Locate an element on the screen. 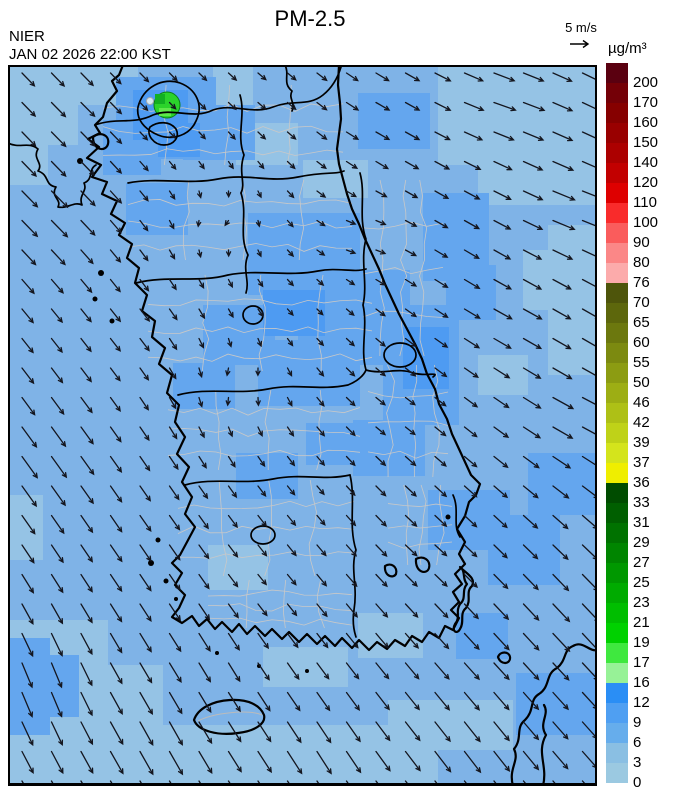  colorbar-tick-label: 80 is located at coordinates (641, 262).